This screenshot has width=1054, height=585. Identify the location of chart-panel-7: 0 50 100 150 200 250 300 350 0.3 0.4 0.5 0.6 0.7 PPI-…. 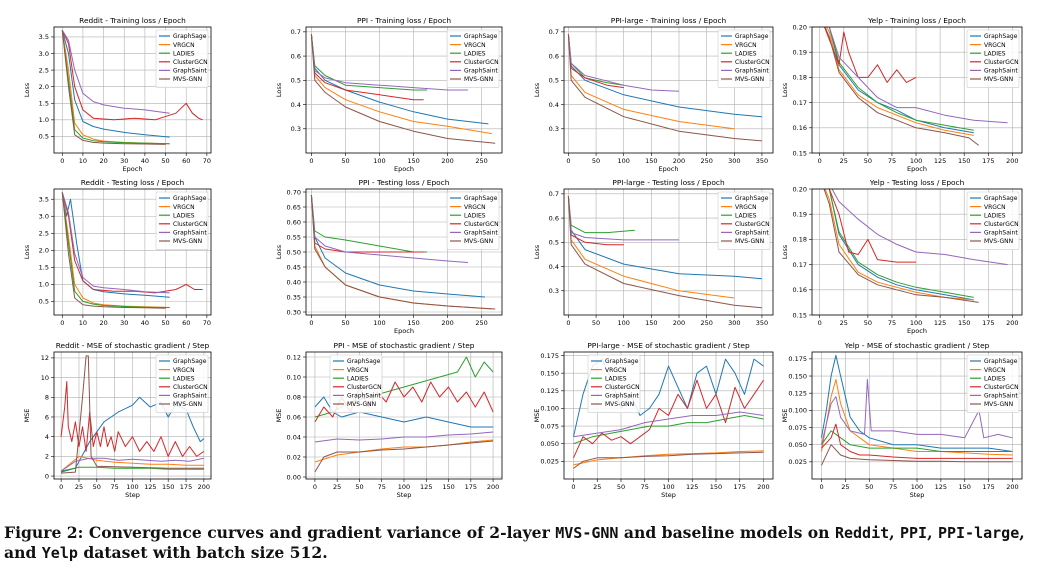
(653, 252).